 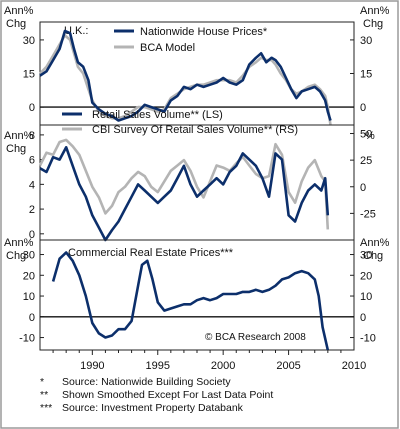 I want to click on right-tick-label: 25, so click(x=366, y=161).